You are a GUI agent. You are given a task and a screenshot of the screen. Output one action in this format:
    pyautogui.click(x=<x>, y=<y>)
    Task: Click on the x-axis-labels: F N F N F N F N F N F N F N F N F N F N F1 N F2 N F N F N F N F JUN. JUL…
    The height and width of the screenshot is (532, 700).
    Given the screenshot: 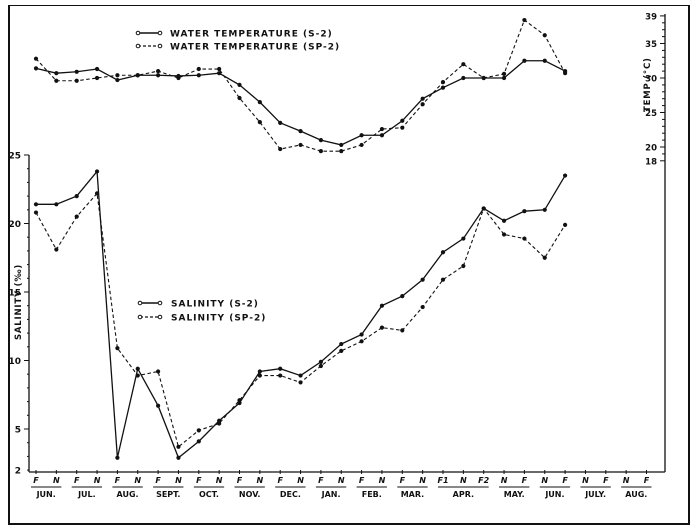 What is the action you would take?
    pyautogui.click(x=341, y=484)
    